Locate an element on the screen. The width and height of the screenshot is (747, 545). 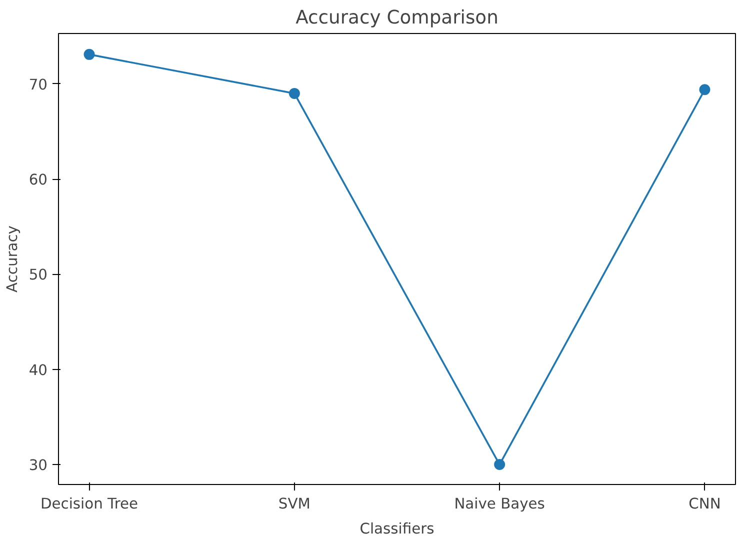
y-tick-label: 30 is located at coordinates (38, 465).